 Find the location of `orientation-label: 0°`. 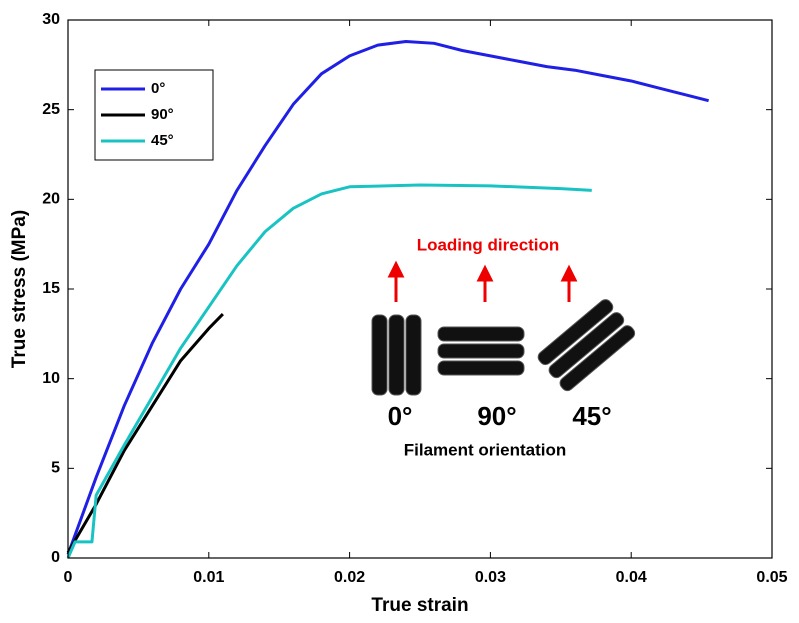

orientation-label: 0° is located at coordinates (400, 416).